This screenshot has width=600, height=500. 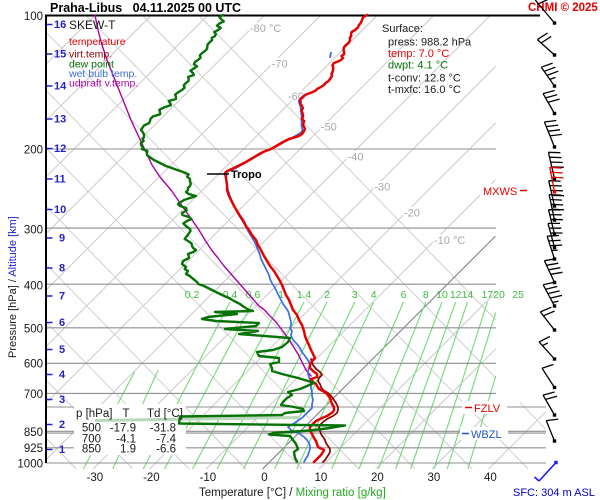 What do you see at coordinates (424, 79) in the screenshot?
I see `svg-text: t-conv: 12.8 °C` at bounding box center [424, 79].